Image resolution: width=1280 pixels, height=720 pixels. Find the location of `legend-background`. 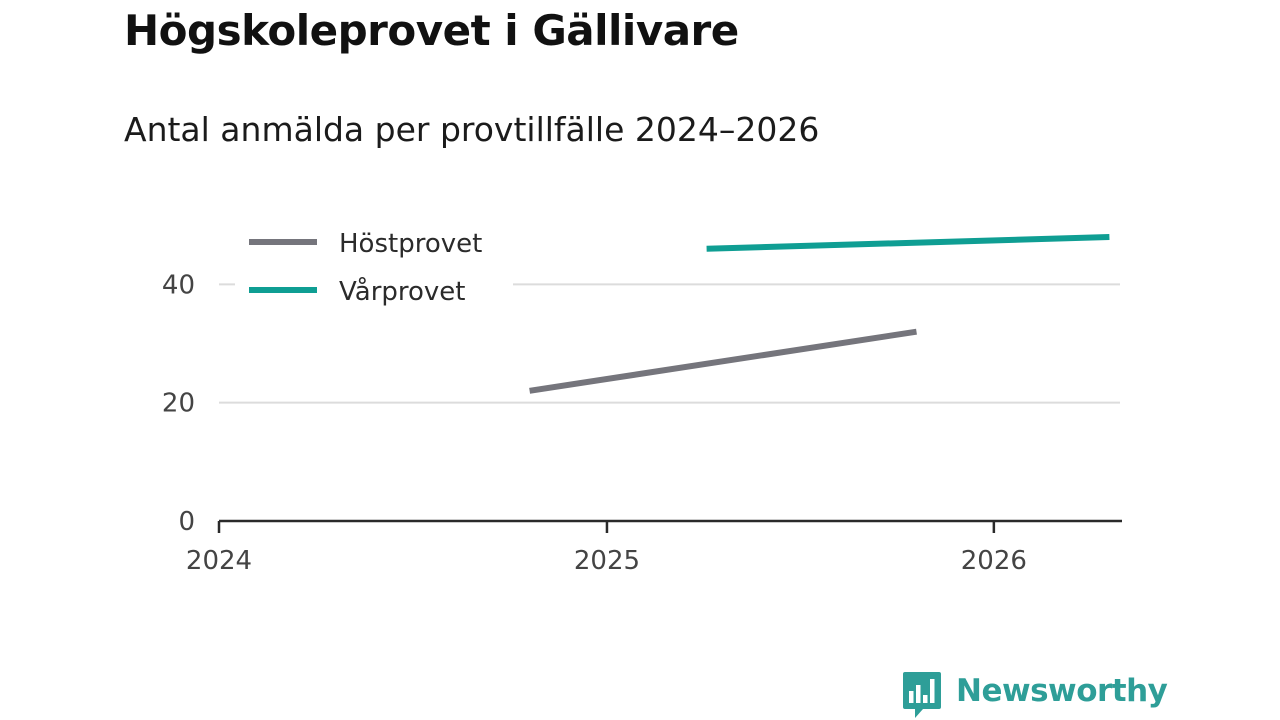

legend-background is located at coordinates (374, 266).